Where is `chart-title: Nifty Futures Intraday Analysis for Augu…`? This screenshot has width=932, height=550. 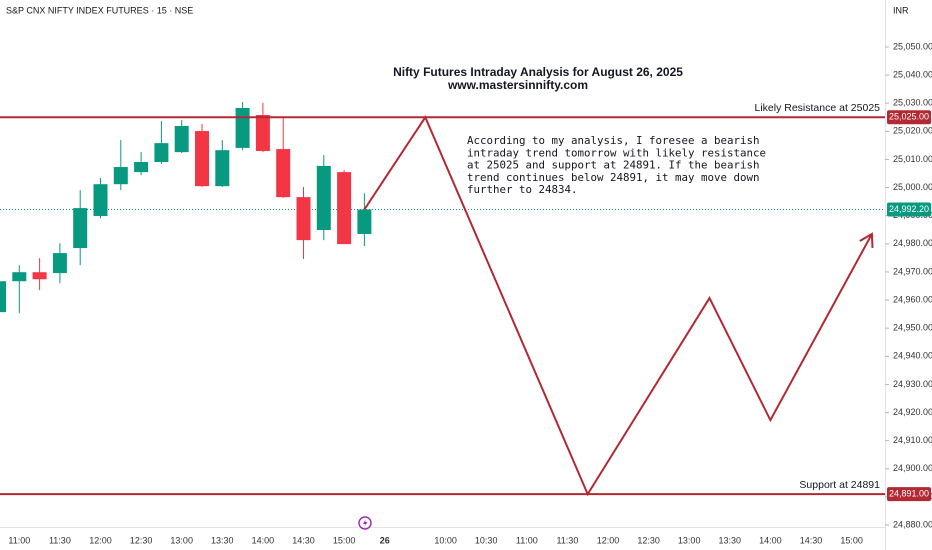
chart-title: Nifty Futures Intraday Analysis for Augu… is located at coordinates (538, 72).